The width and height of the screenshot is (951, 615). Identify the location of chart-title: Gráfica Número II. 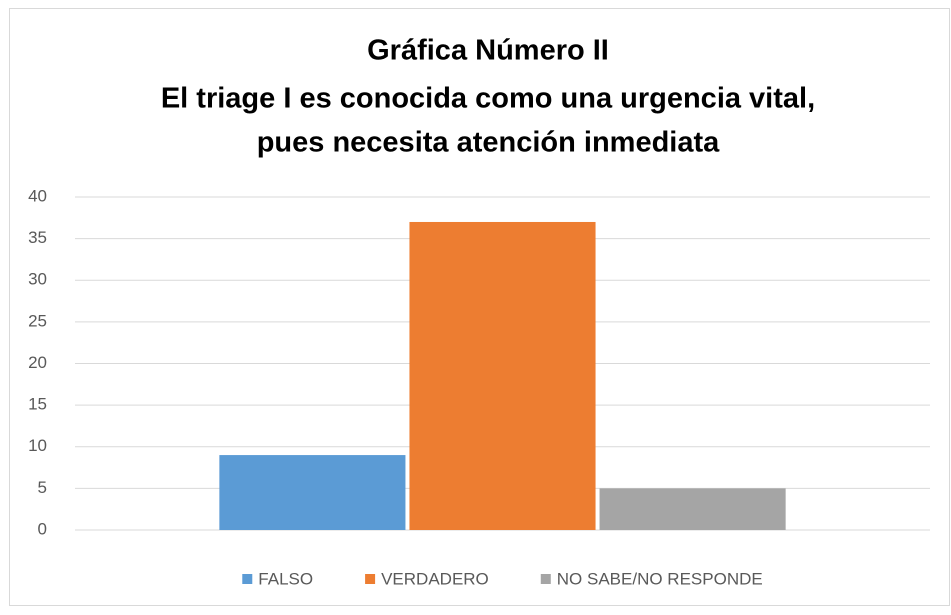
(488, 51).